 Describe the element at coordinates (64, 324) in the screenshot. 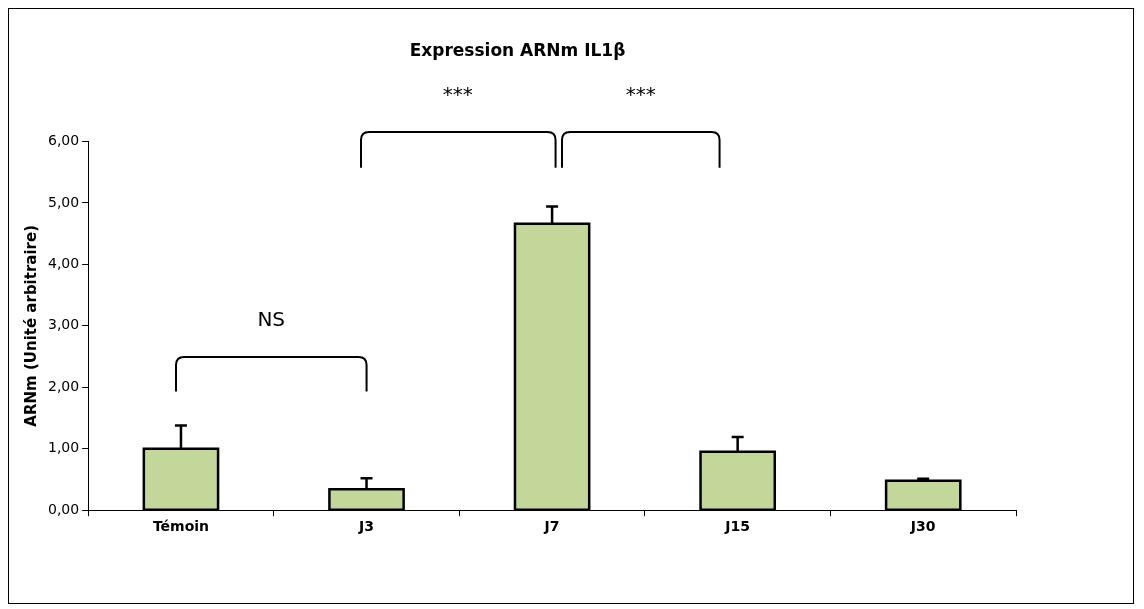

I see `y-tick-label: 3,00` at that location.